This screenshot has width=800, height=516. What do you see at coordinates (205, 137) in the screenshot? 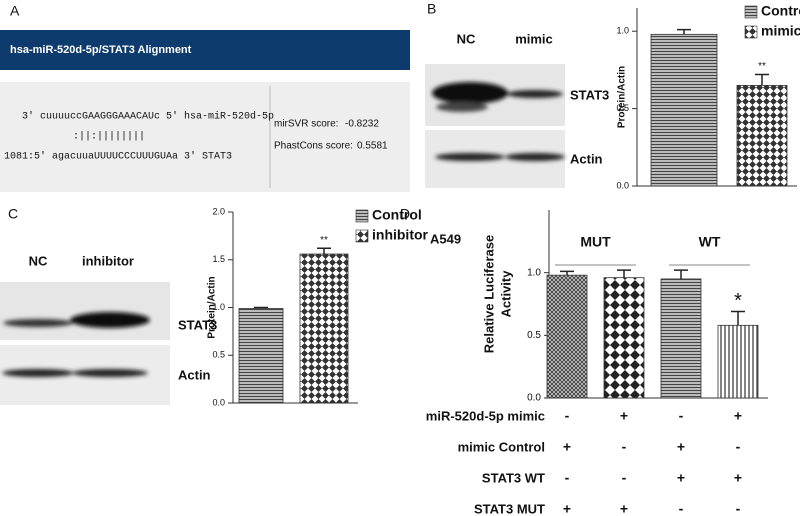
I see `alignment-box` at bounding box center [205, 137].